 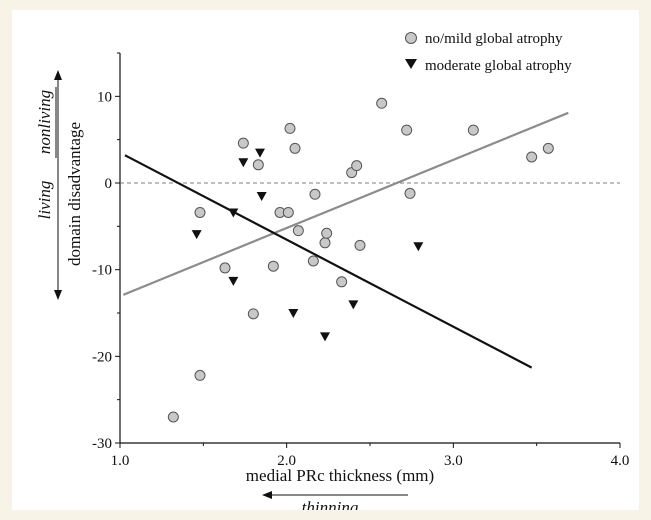 What do you see at coordinates (620, 461) in the screenshot?
I see `x-tick-label: 4.0` at bounding box center [620, 461].